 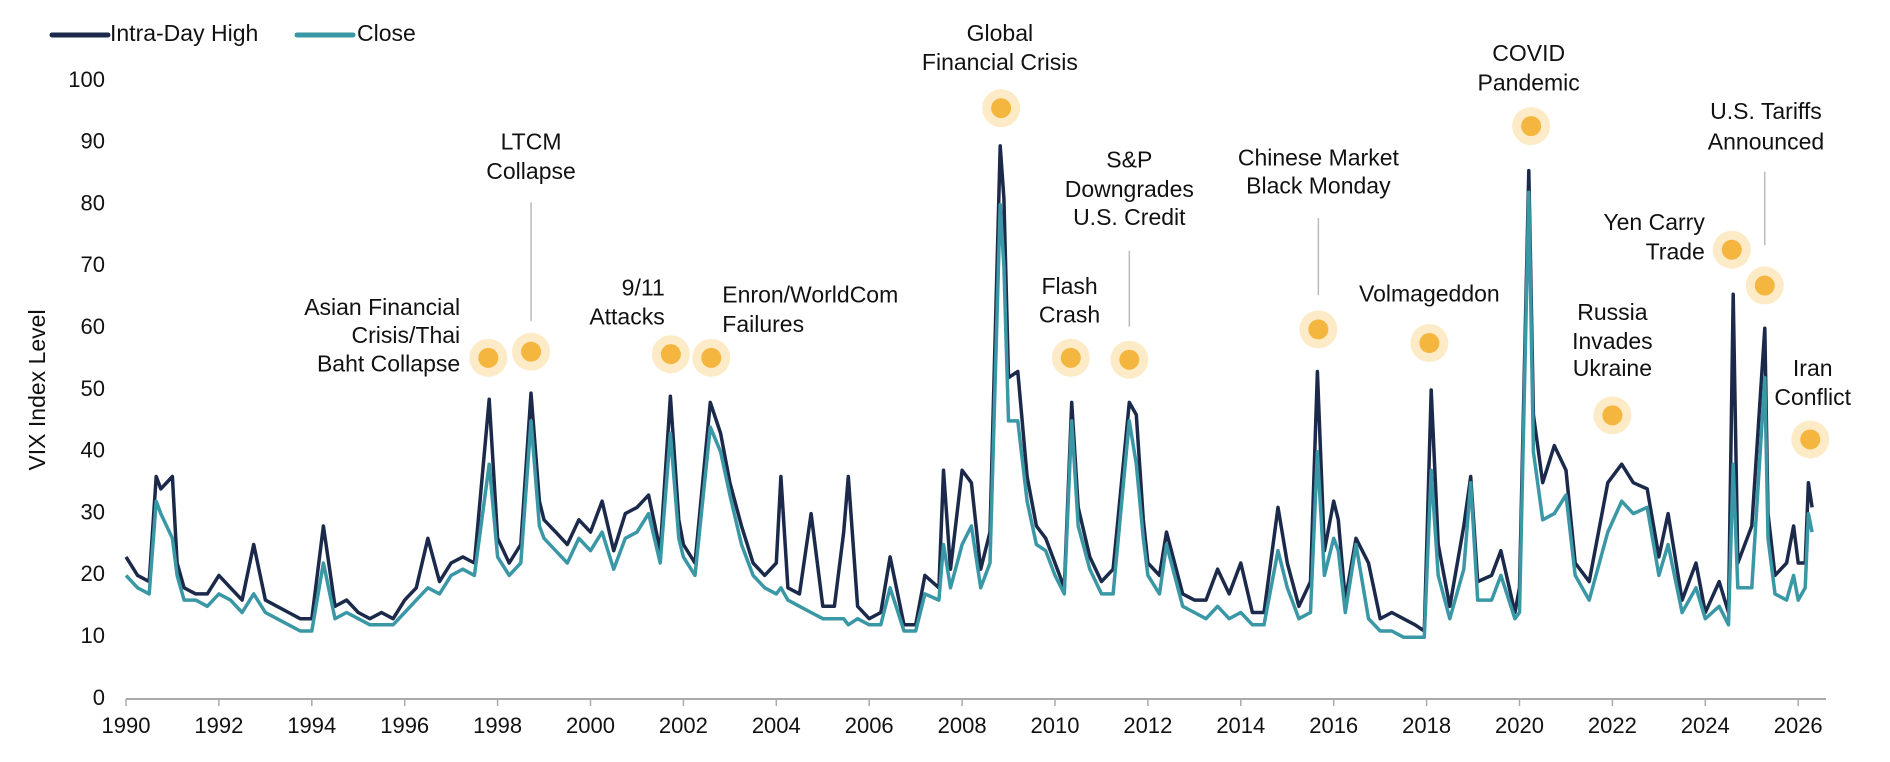 What do you see at coordinates (386, 33) in the screenshot?
I see `legend-label: Close` at bounding box center [386, 33].